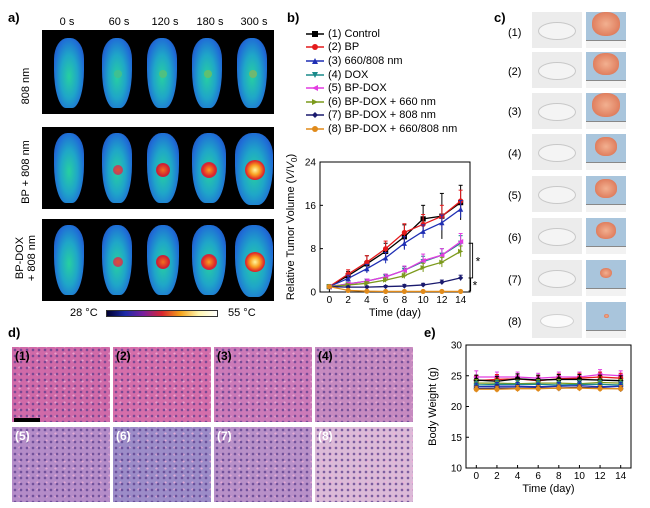 Image resolution: width=650 pixels, height=508 pixels. Describe the element at coordinates (22, 356) in the screenshot. I see `histology-label: (1)` at that location.